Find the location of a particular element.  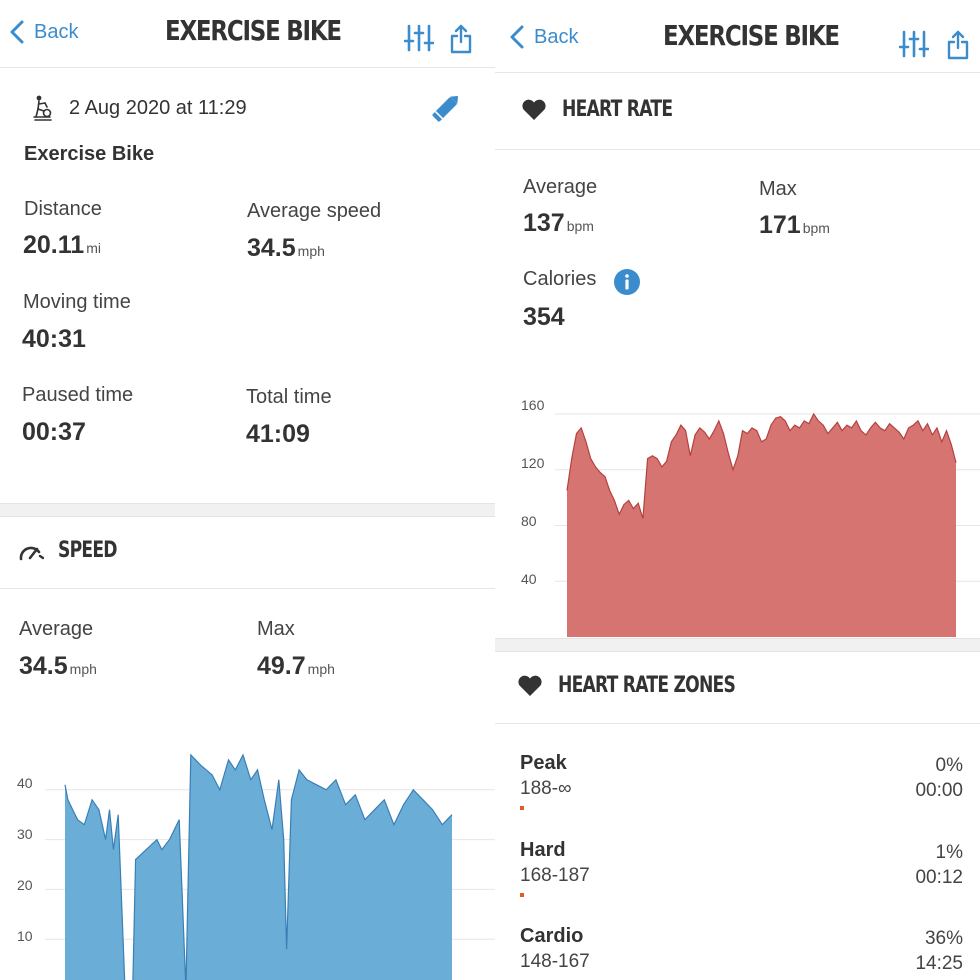

hr-y-tick: 40 is located at coordinates (529, 579).